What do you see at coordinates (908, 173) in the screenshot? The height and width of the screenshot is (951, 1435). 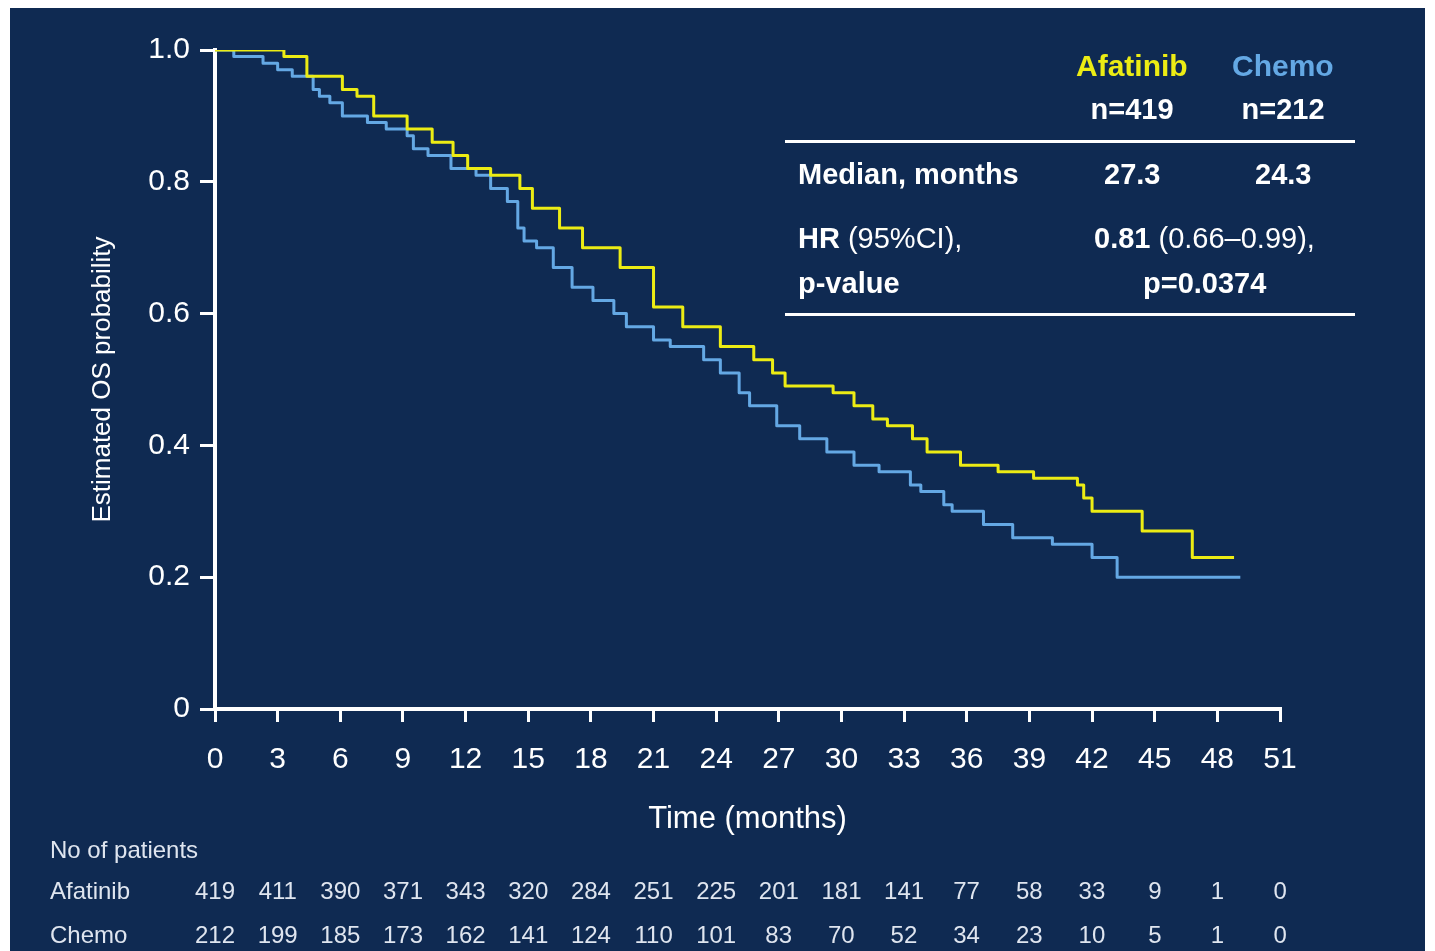 I see `annotation: Median, months` at bounding box center [908, 173].